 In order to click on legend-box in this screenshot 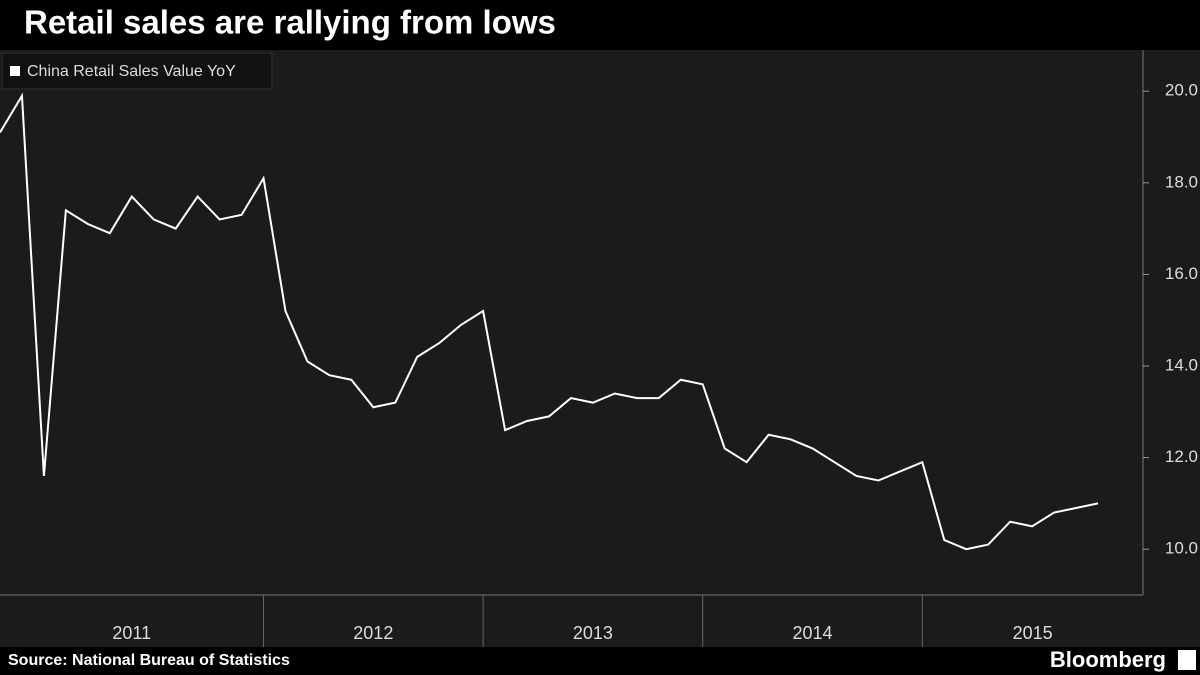, I will do `click(137, 71)`.